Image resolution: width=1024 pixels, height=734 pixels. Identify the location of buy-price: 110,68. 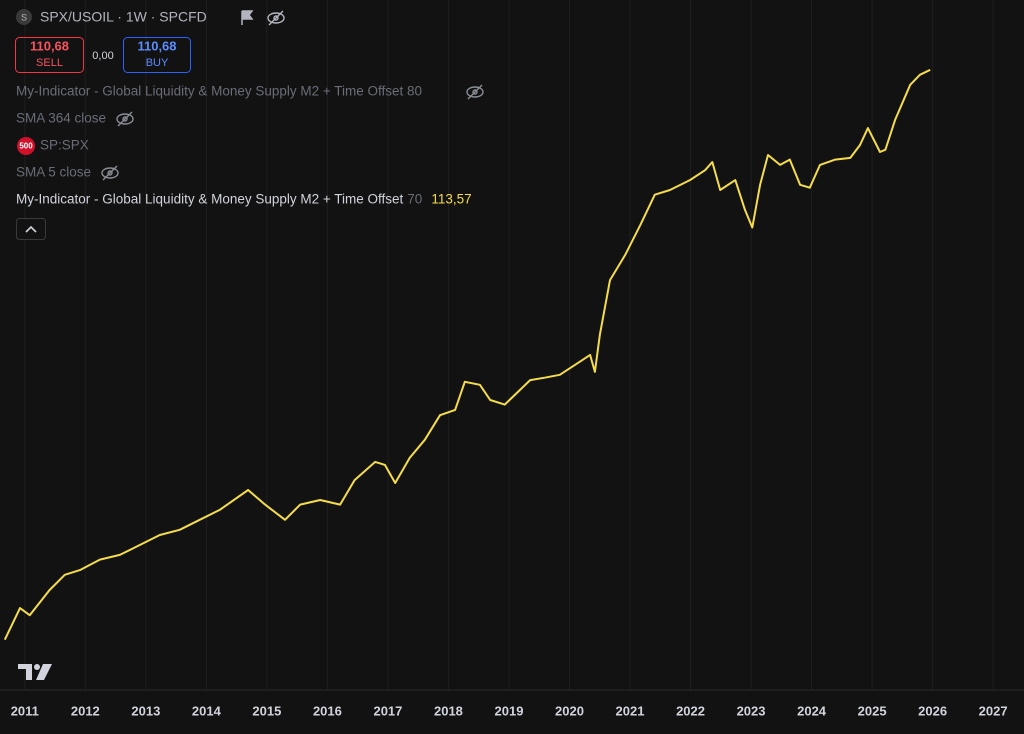
(156, 45).